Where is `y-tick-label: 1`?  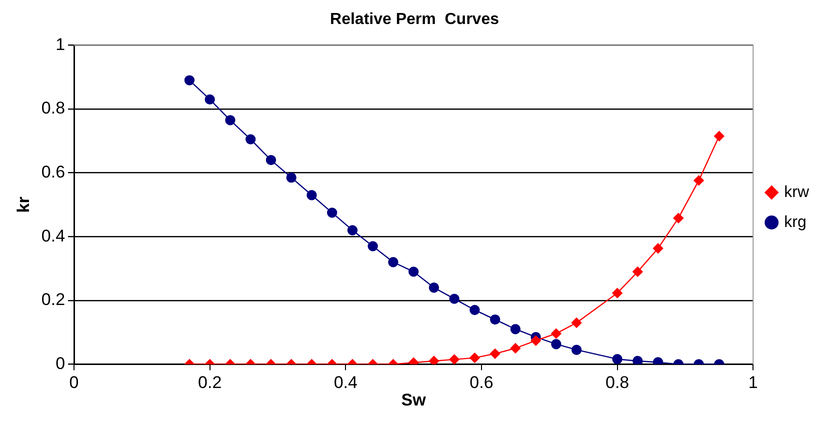
y-tick-label: 1 is located at coordinates (61, 44).